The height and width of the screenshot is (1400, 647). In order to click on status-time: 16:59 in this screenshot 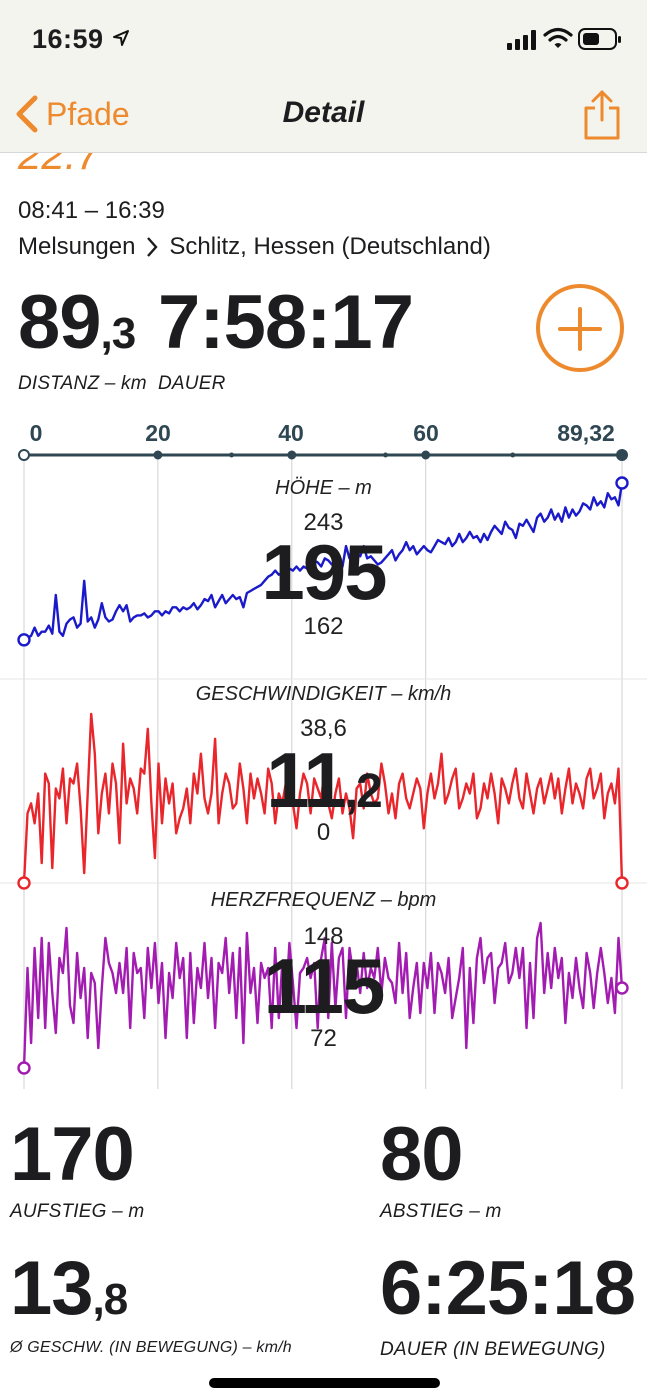, I will do `click(68, 39)`.